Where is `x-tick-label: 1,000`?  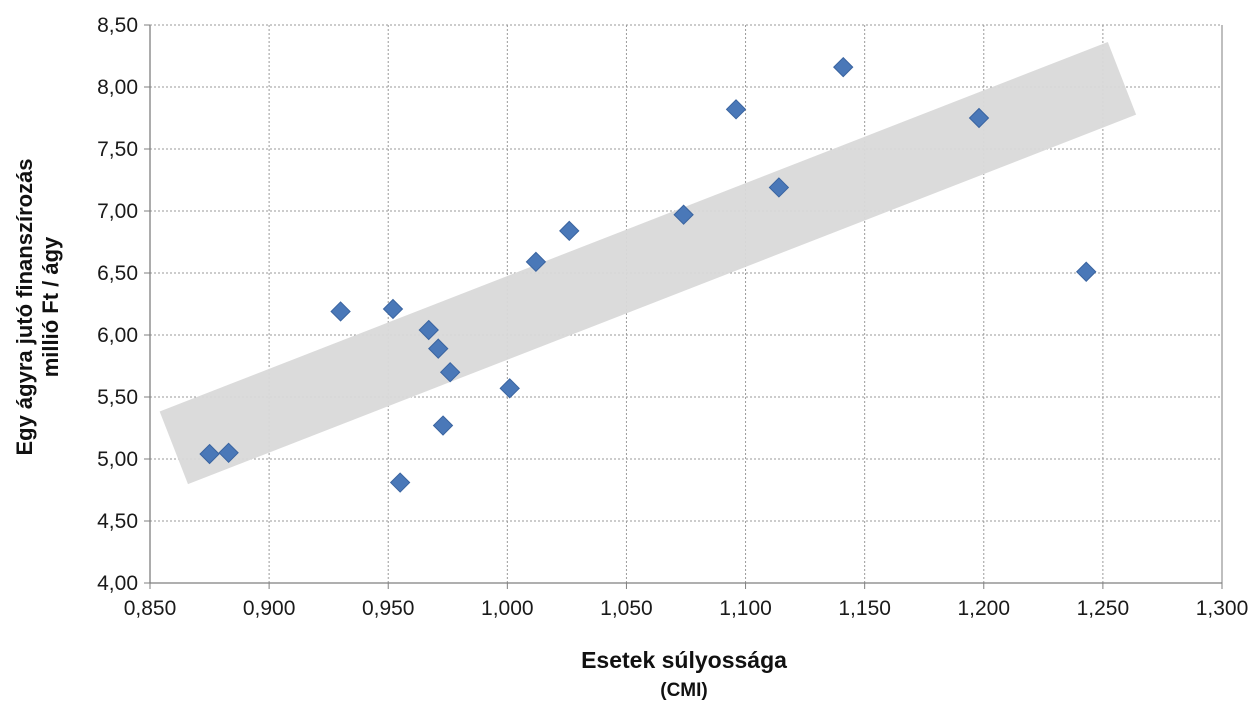 x-tick-label: 1,000 is located at coordinates (507, 608).